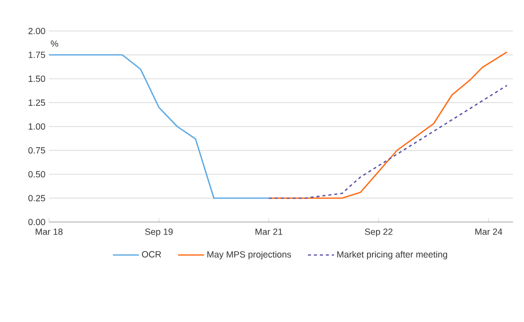 The width and height of the screenshot is (524, 322). I want to click on legend-label: OCR, so click(152, 254).